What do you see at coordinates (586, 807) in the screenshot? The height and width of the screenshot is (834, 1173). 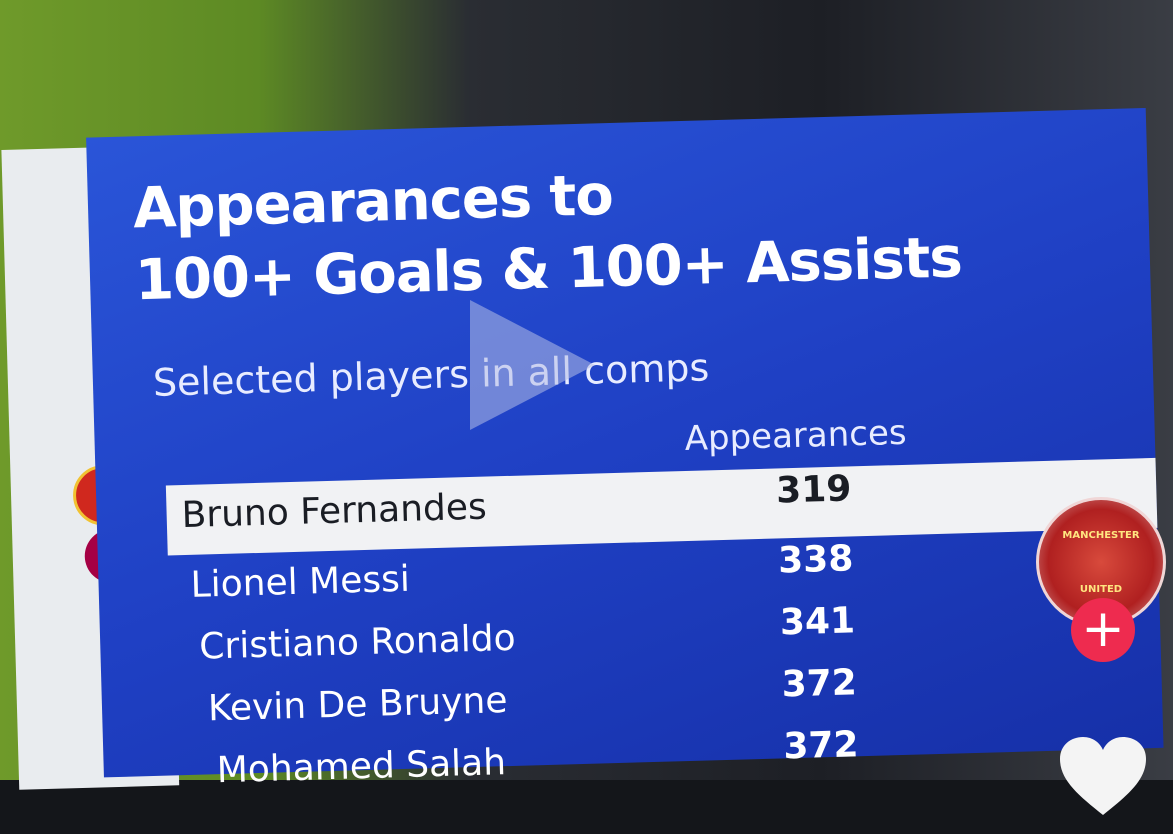 I see `tv-frame` at bounding box center [586, 807].